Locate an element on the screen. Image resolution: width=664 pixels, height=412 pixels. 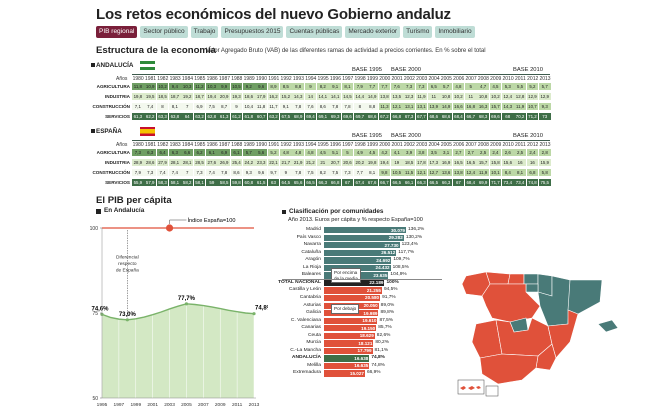
base-label: BASE 1995 is located at coordinates (367, 136).